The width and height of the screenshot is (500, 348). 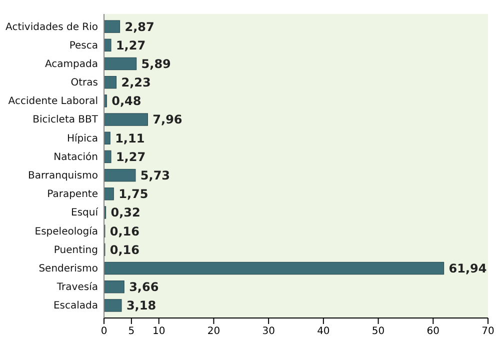 I want to click on y-tick-label: Travesía, so click(x=77, y=288).